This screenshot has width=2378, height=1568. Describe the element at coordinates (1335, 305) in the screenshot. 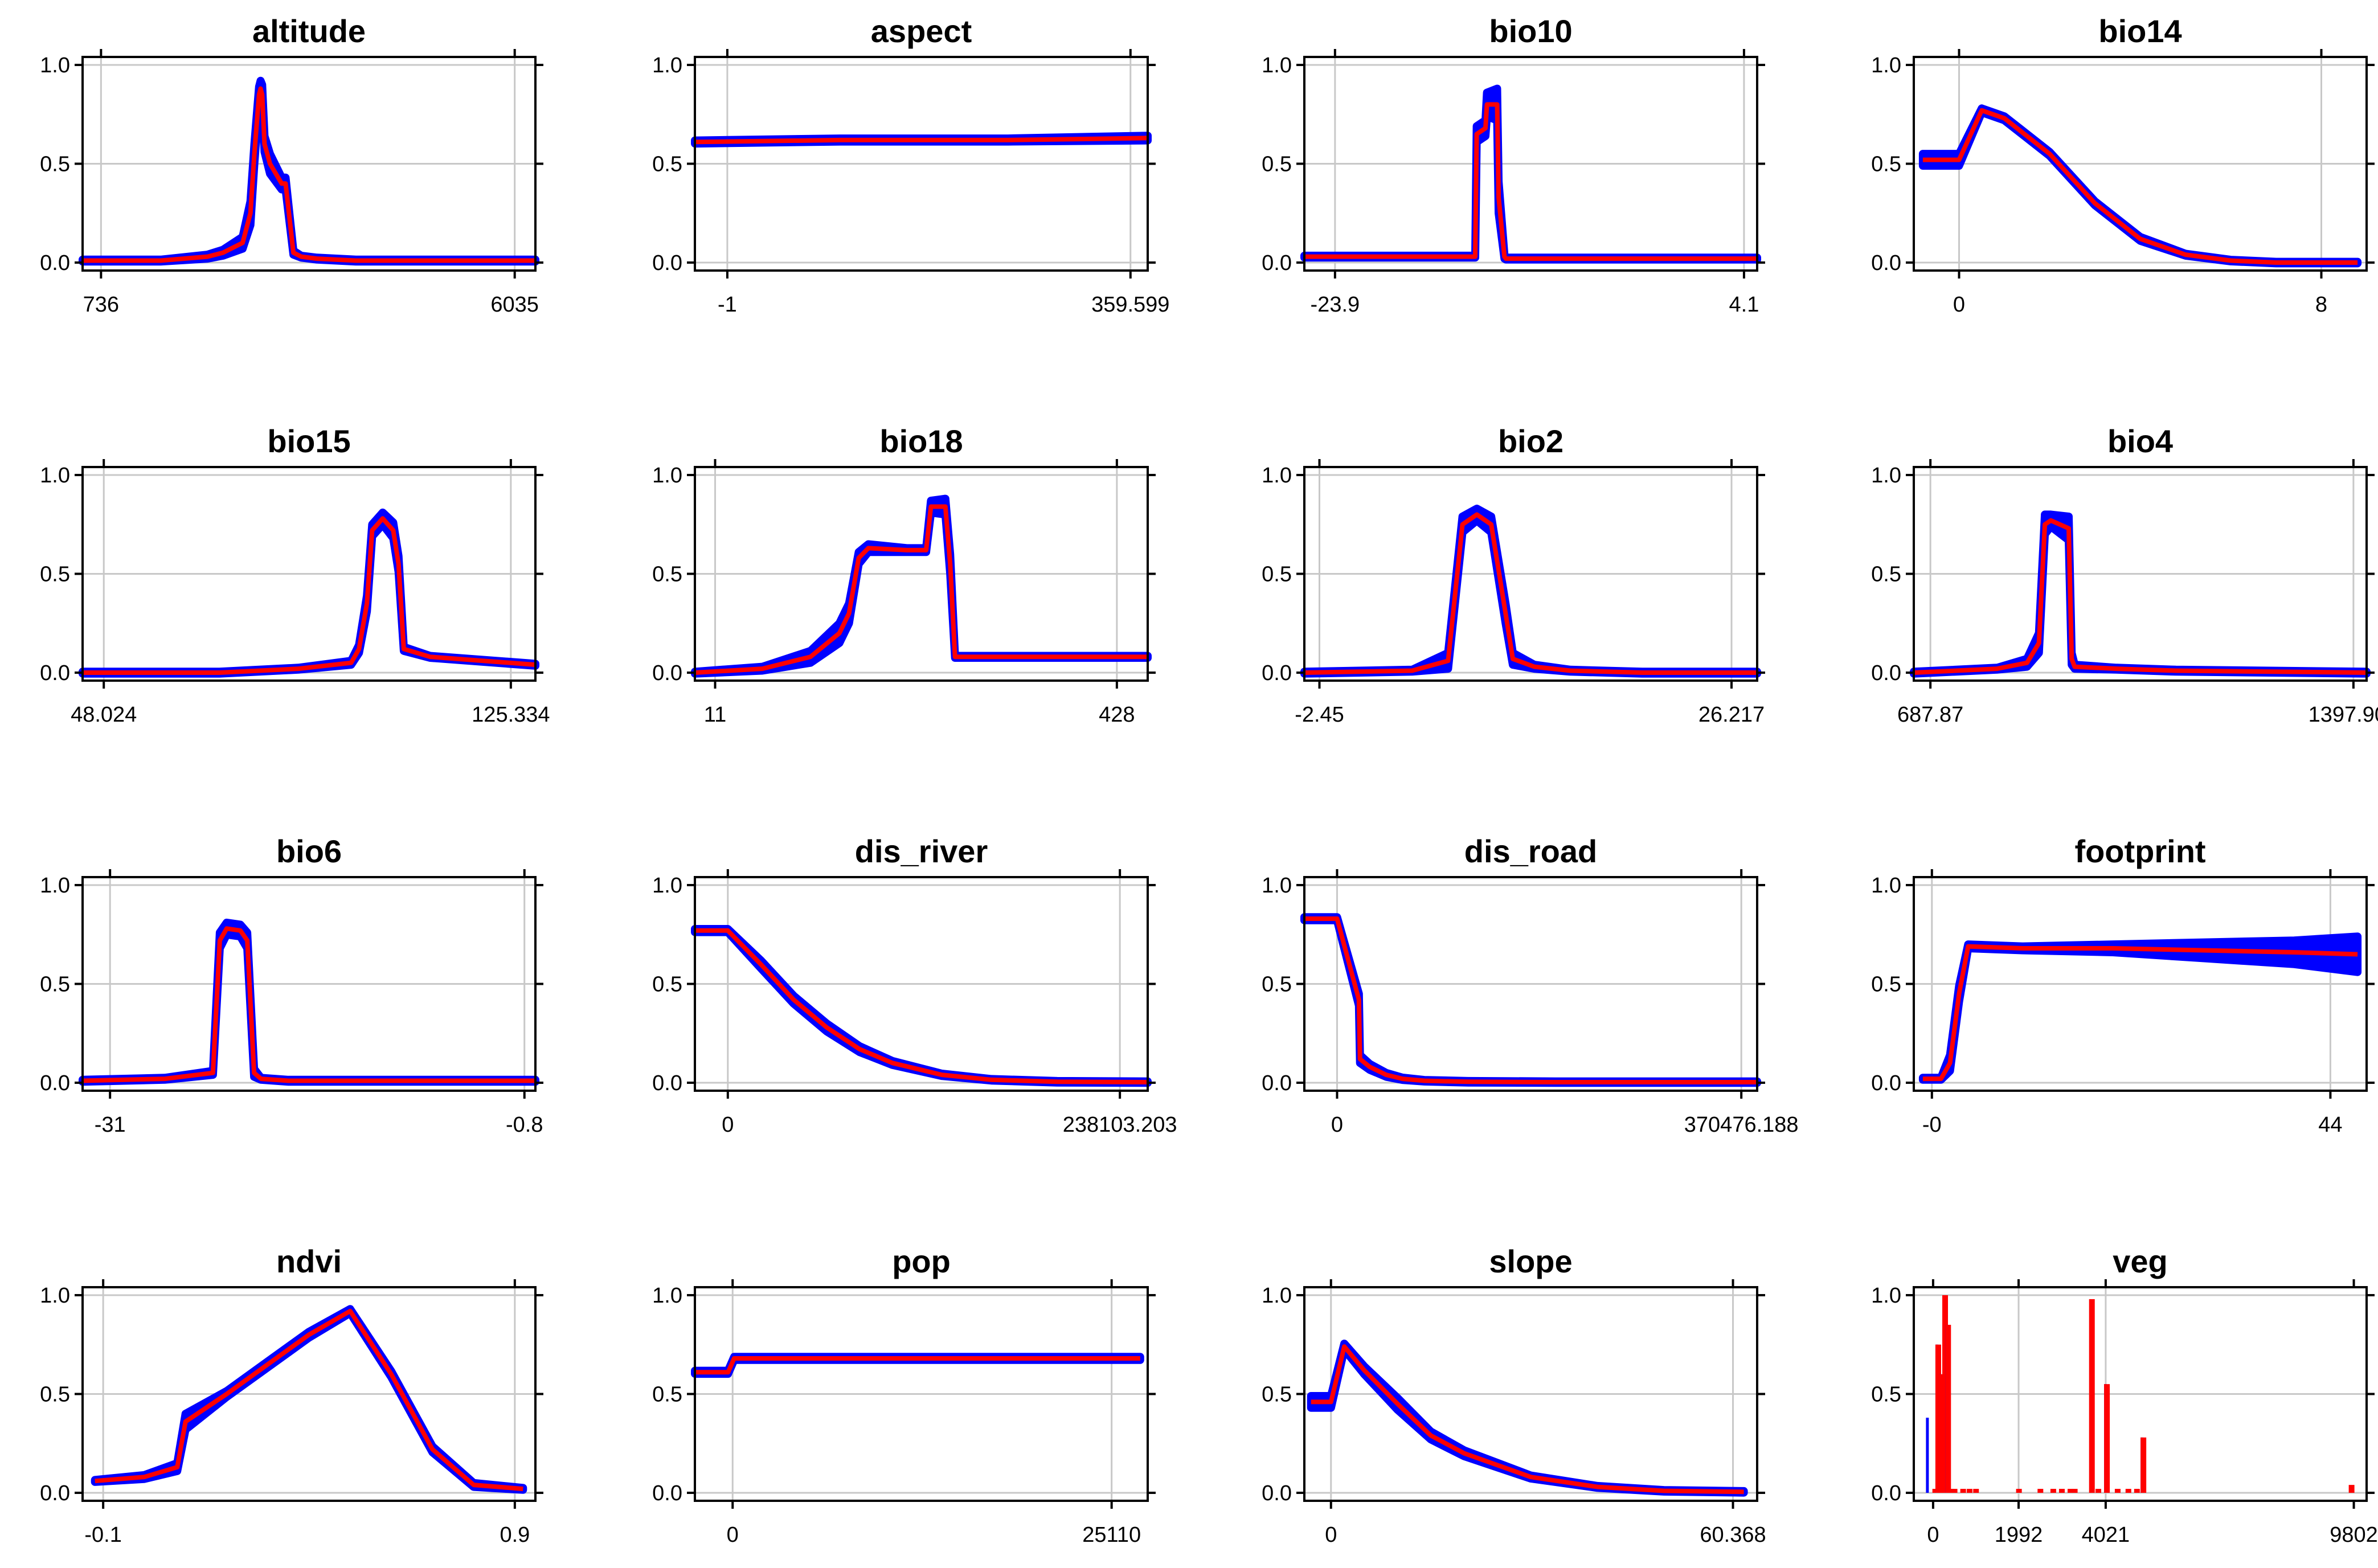

I see `x-tick-label: -23.9` at that location.